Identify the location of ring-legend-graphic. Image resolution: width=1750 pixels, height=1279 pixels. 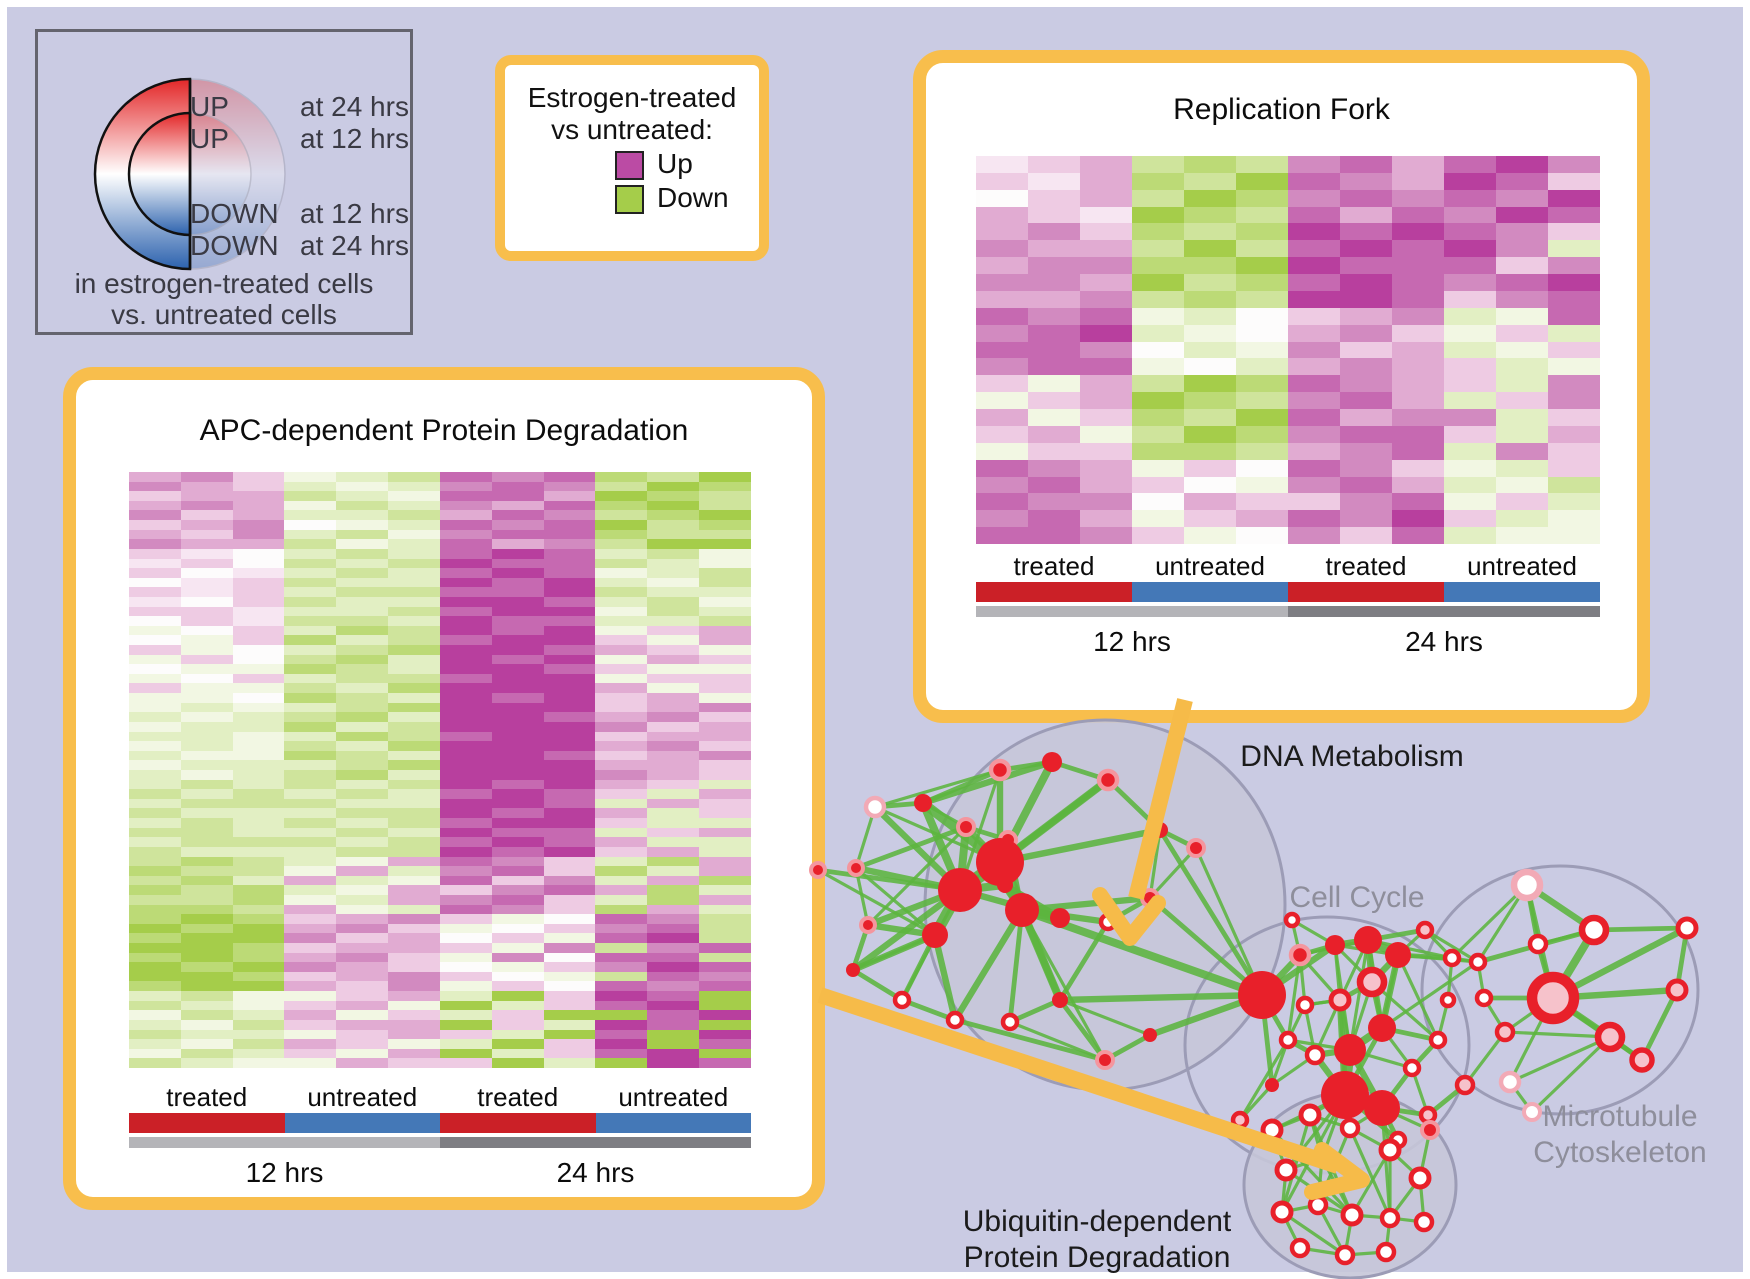
(189, 174).